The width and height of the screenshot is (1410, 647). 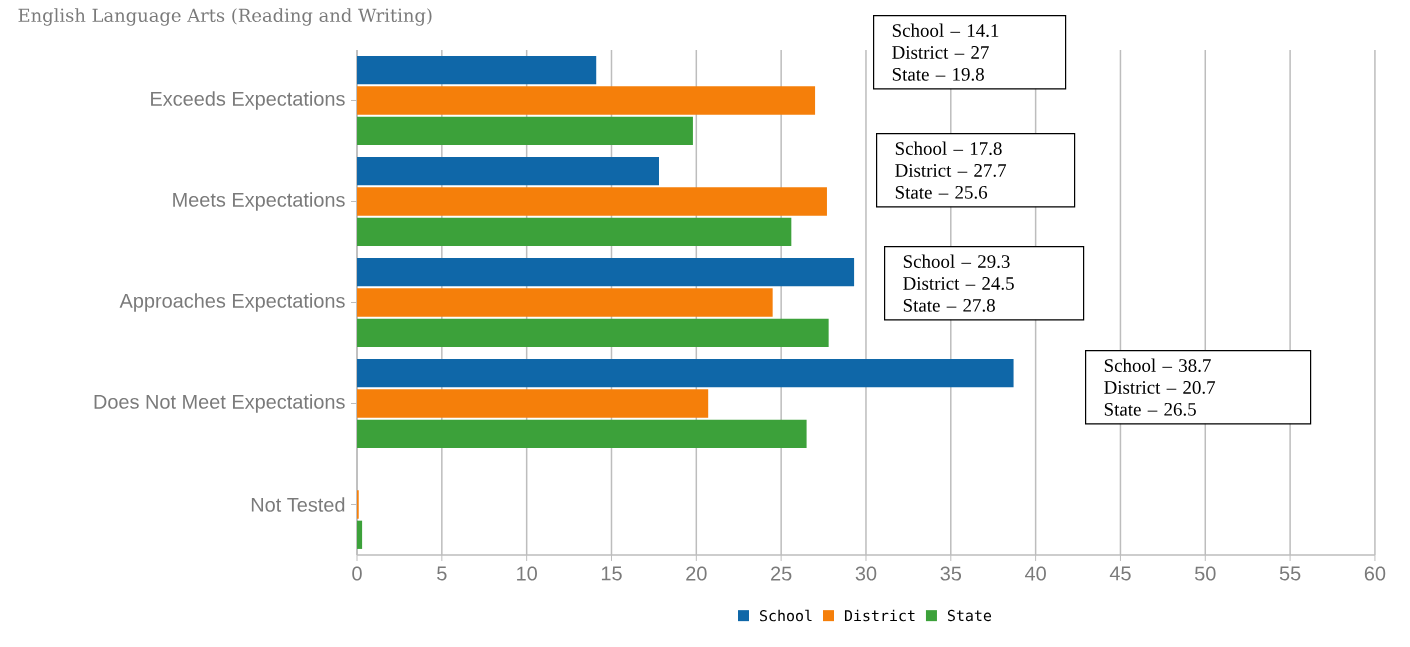 I want to click on y-tick-label: Approaches Expectations, so click(x=232, y=302).